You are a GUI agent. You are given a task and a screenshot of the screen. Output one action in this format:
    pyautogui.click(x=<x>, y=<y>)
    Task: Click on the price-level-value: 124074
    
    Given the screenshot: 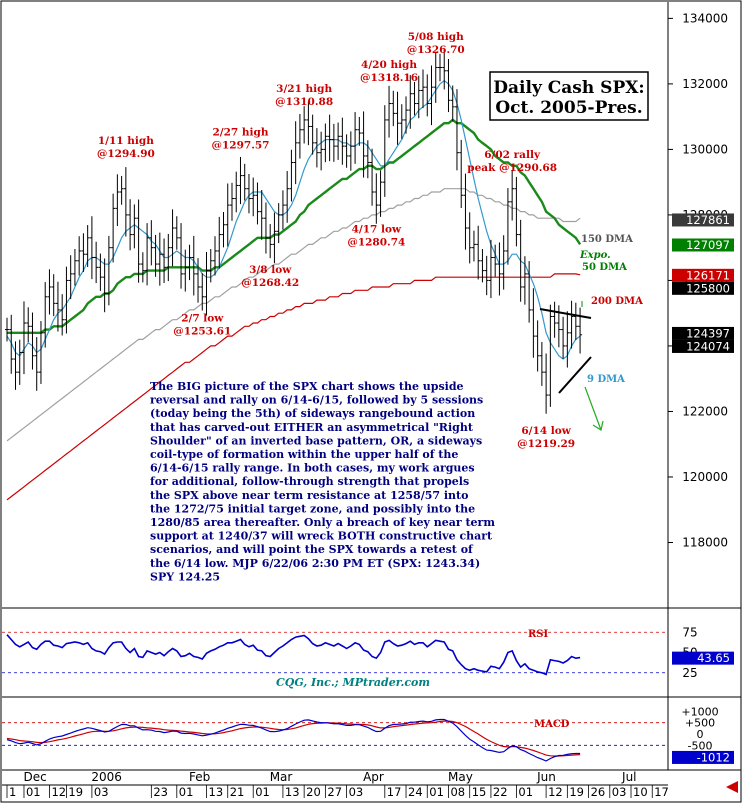 What is the action you would take?
    pyautogui.click(x=708, y=346)
    